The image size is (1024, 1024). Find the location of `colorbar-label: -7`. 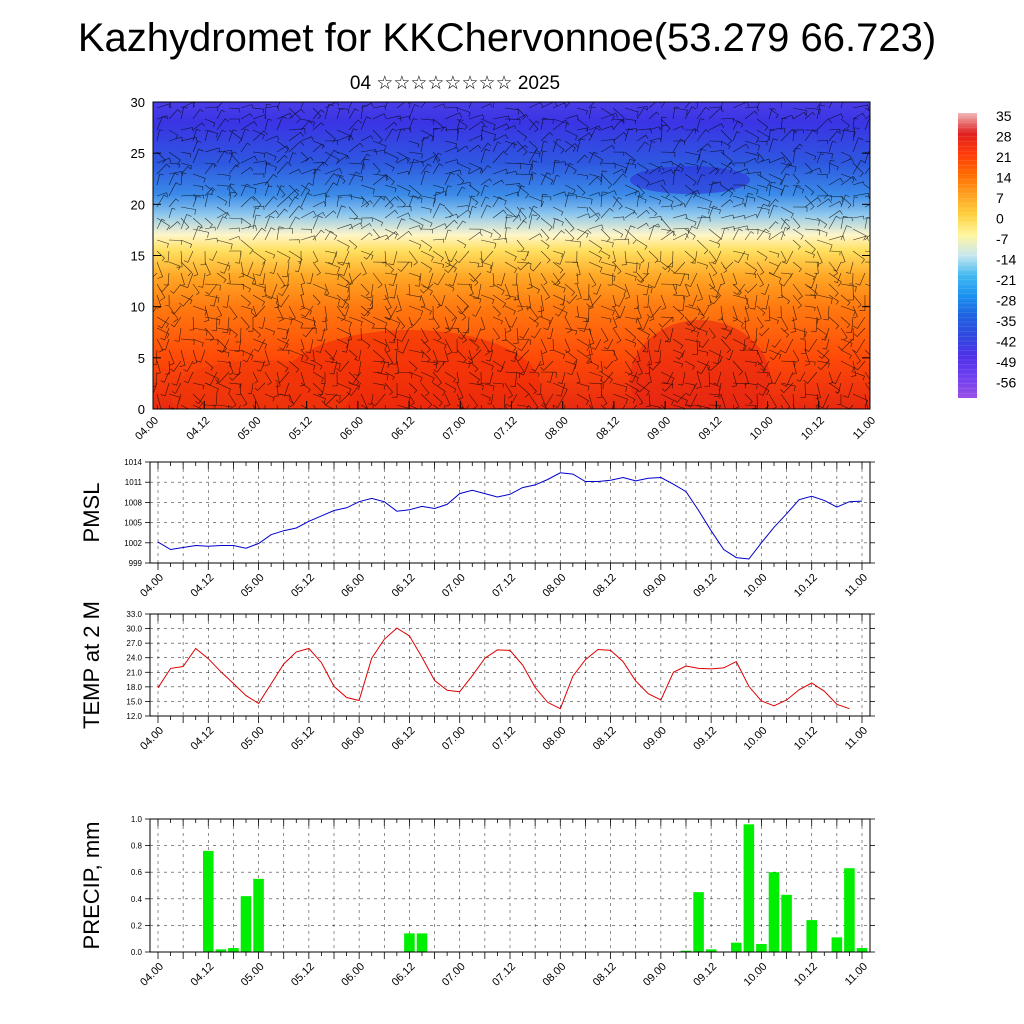

colorbar-label: -7 is located at coordinates (1002, 239).